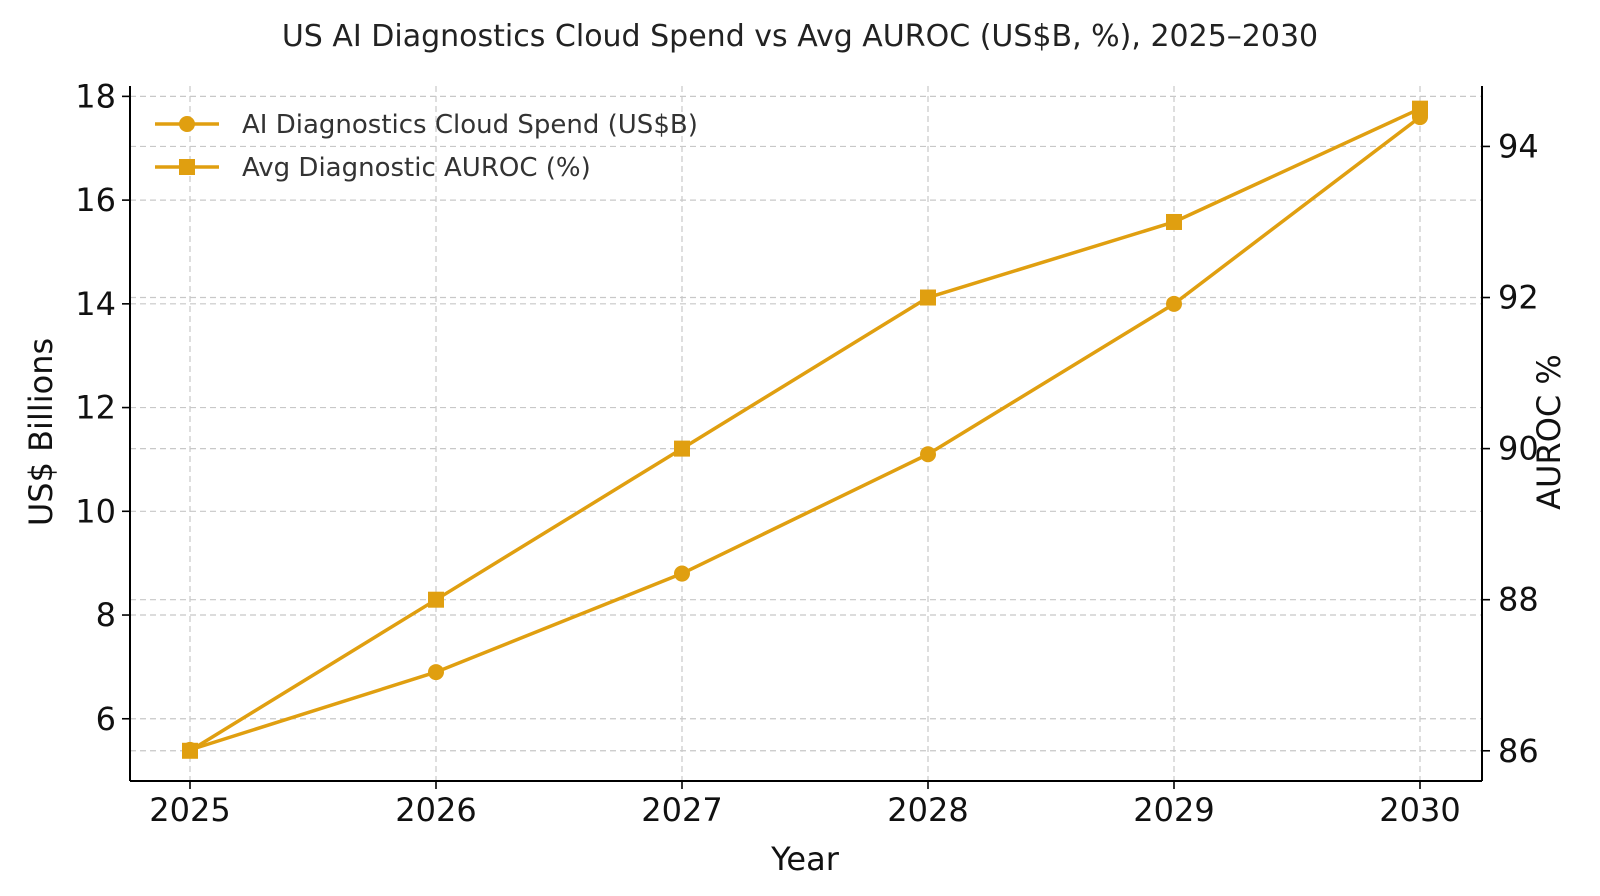  Describe the element at coordinates (1173, 810) in the screenshot. I see `x-tick-label: 2029` at that location.